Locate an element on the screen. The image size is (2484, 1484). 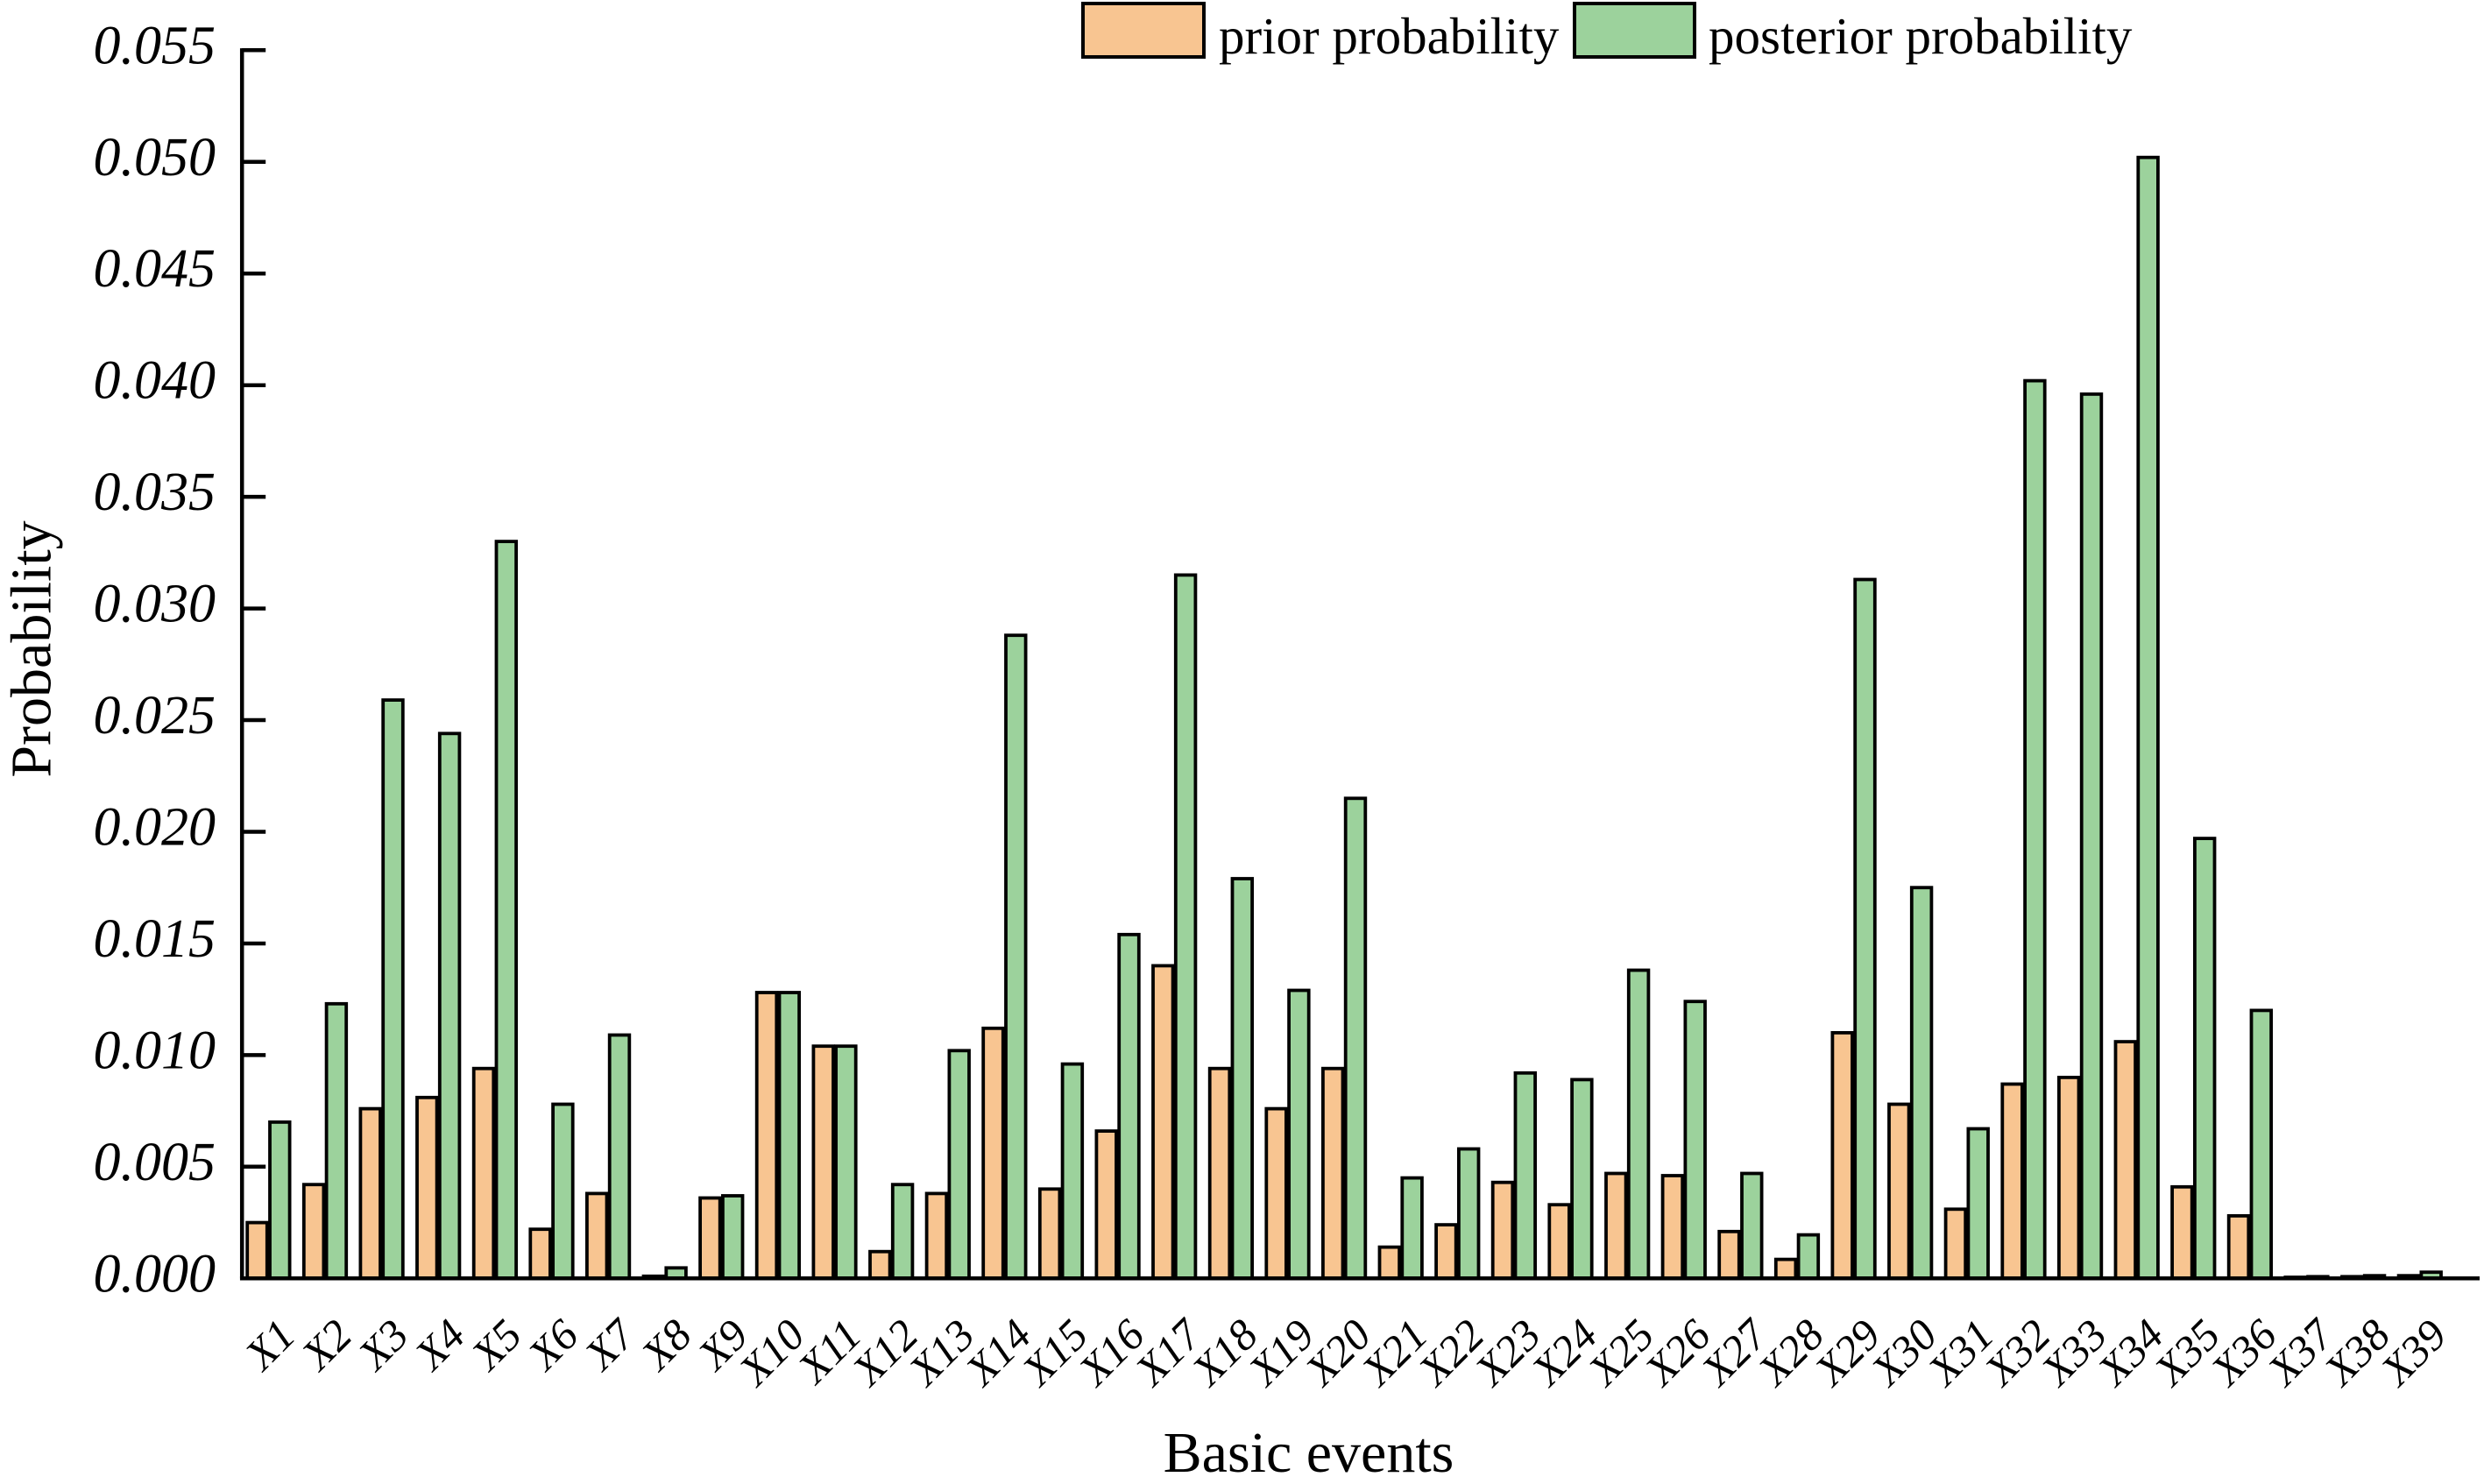
svg-text: prior probability is located at coordinates (1389, 36).